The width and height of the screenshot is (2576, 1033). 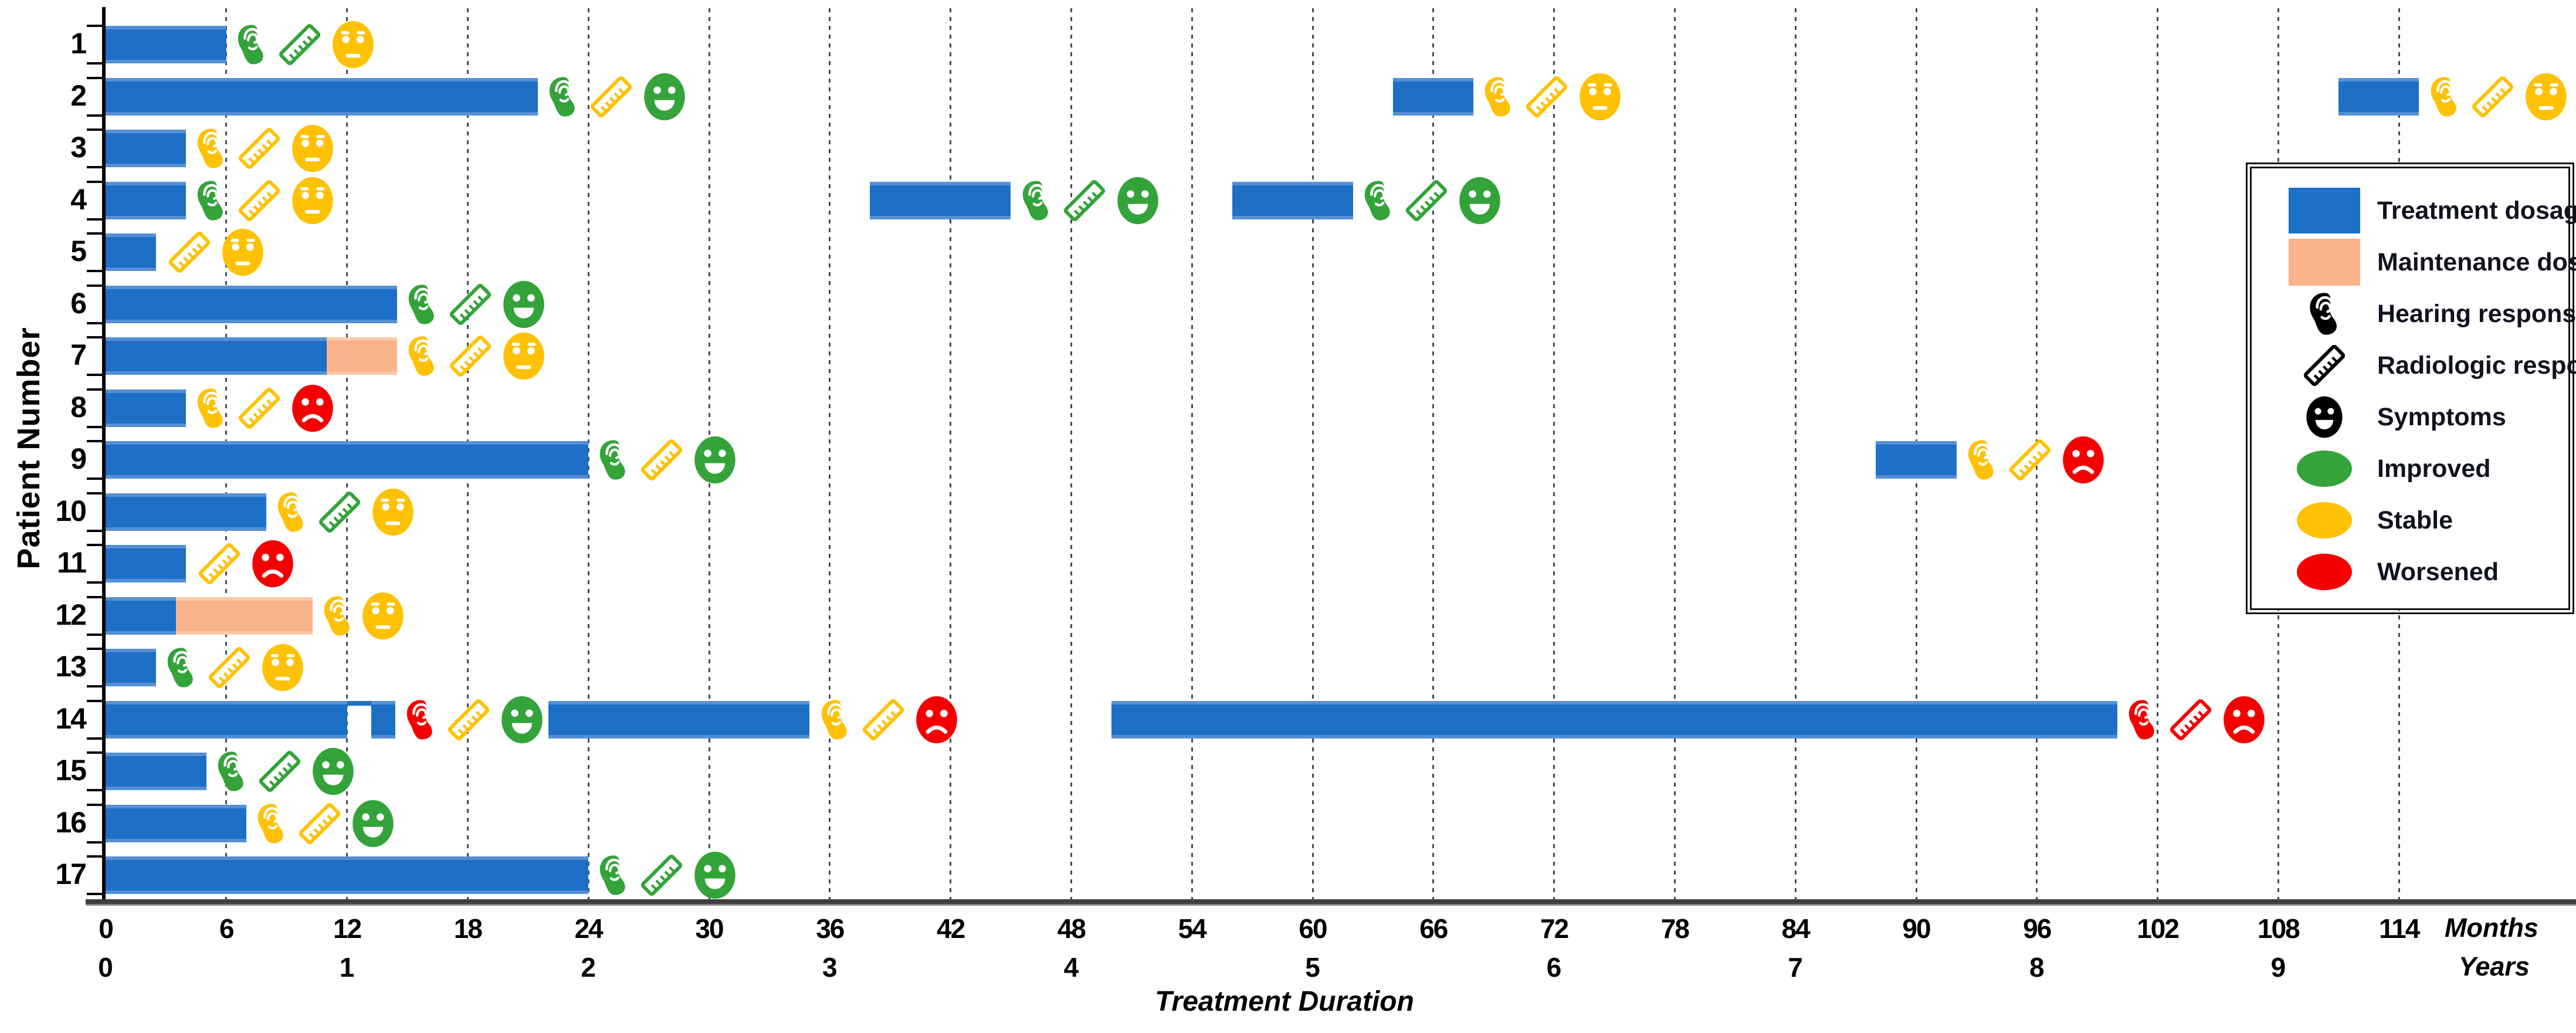 I want to click on patient-9-treatment-bar, so click(x=347, y=460).